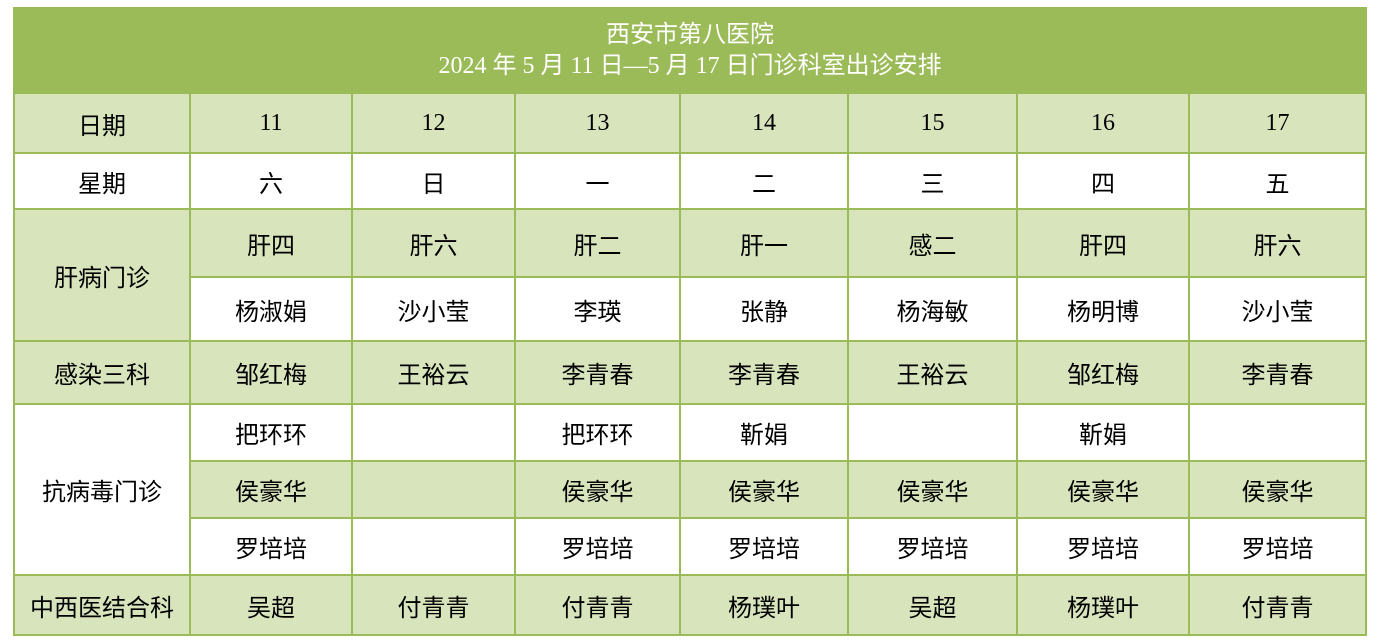  I want to click on department-label-liver: 肝病门诊, so click(102, 275).